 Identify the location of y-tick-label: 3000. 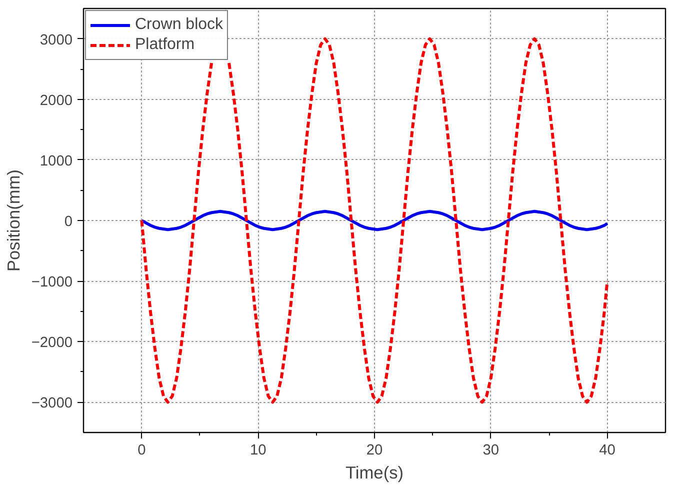
(56, 40).